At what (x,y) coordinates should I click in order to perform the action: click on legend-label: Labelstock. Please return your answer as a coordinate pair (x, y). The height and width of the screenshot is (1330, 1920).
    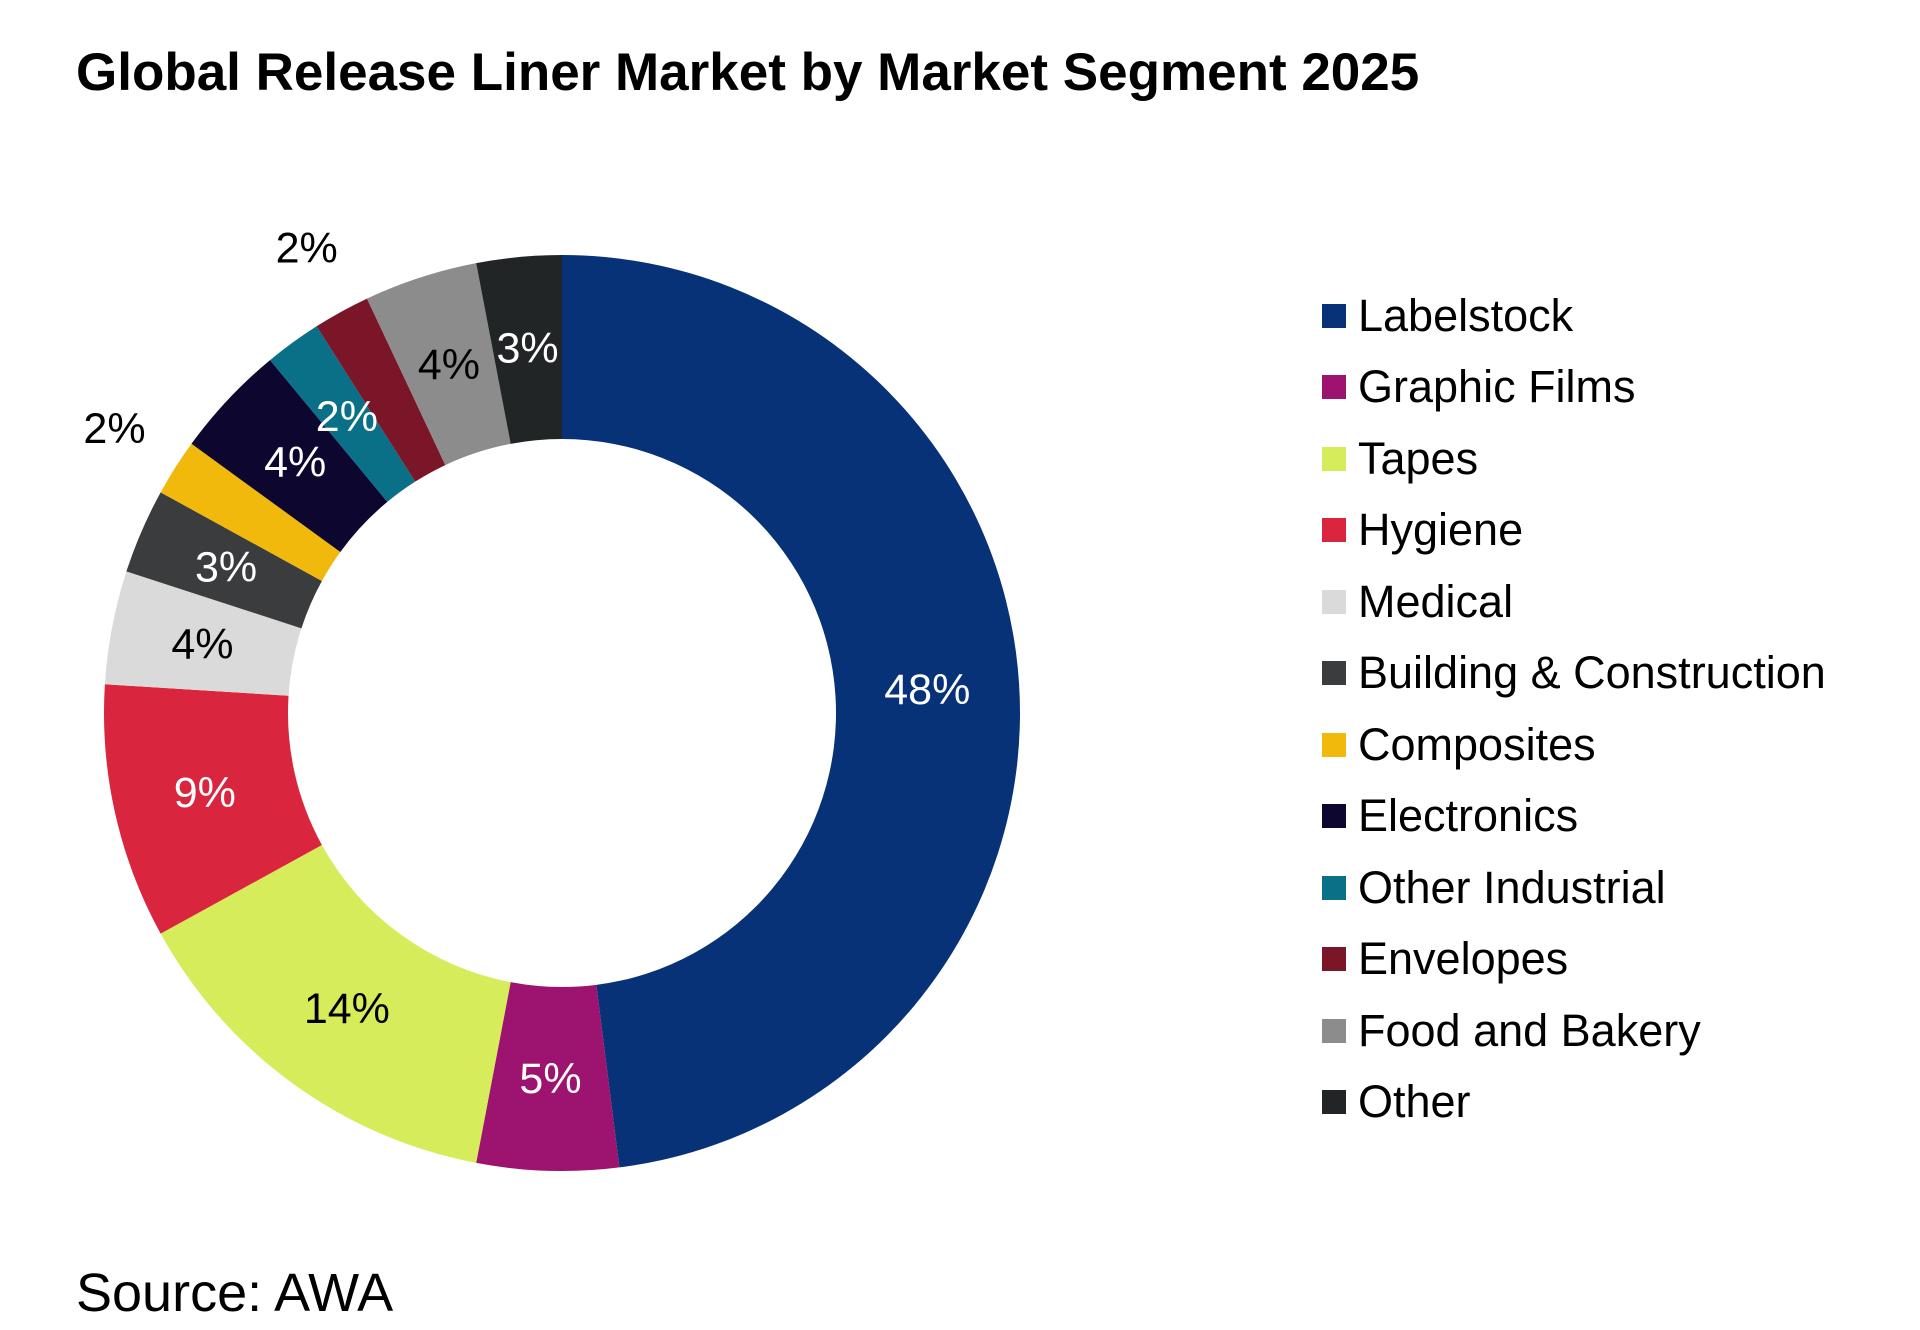
    Looking at the image, I should click on (1466, 315).